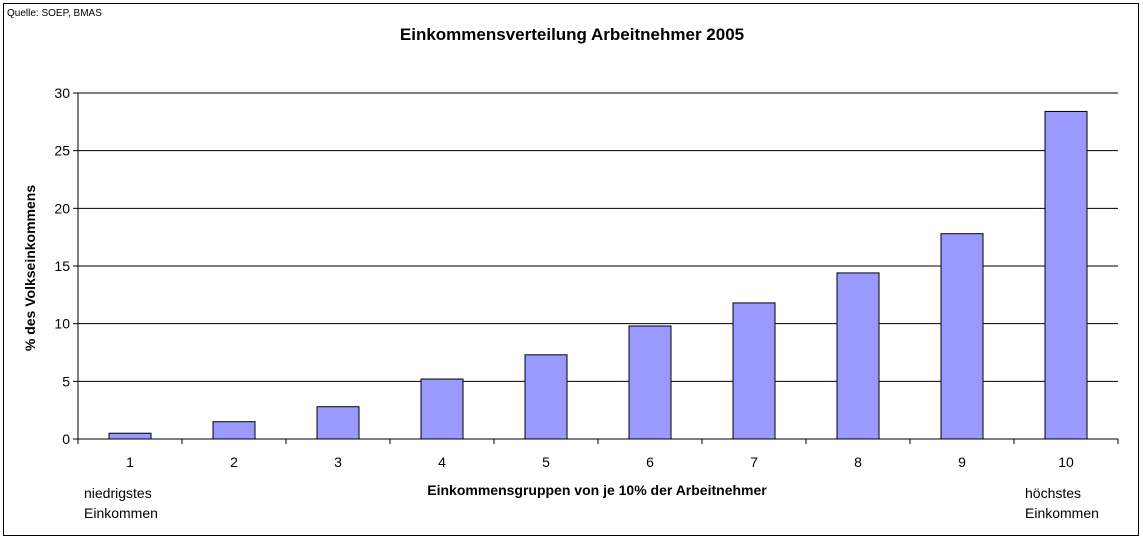 The image size is (1143, 540). Describe the element at coordinates (858, 462) in the screenshot. I see `x-tick-label: 8` at that location.